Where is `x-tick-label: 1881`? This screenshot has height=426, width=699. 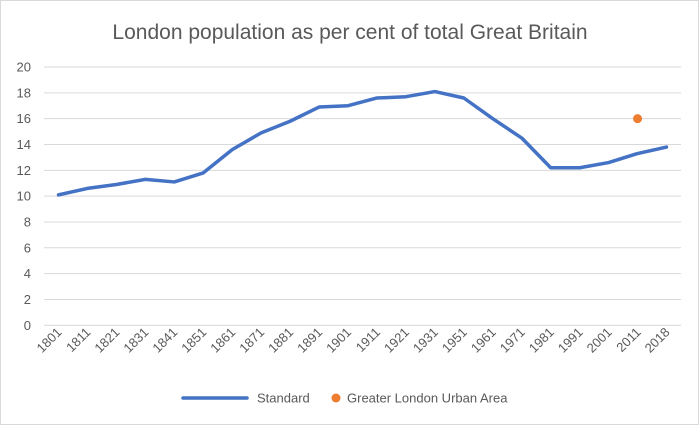 x-tick-label: 1881 is located at coordinates (280, 340).